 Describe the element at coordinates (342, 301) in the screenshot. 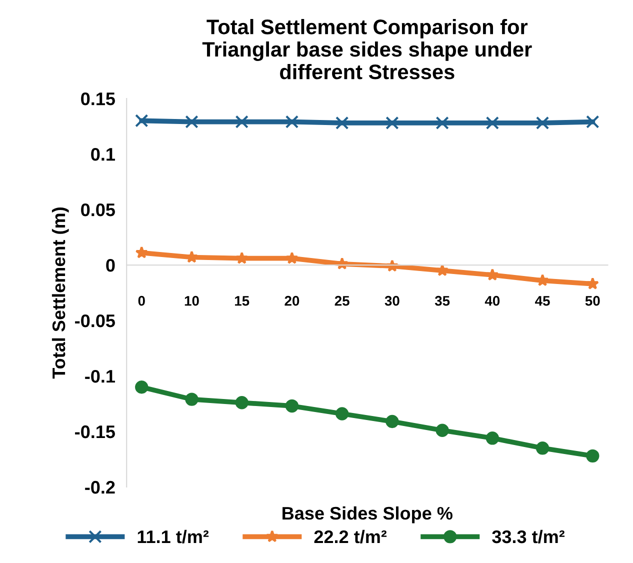

I see `x-tick-label: 25` at that location.